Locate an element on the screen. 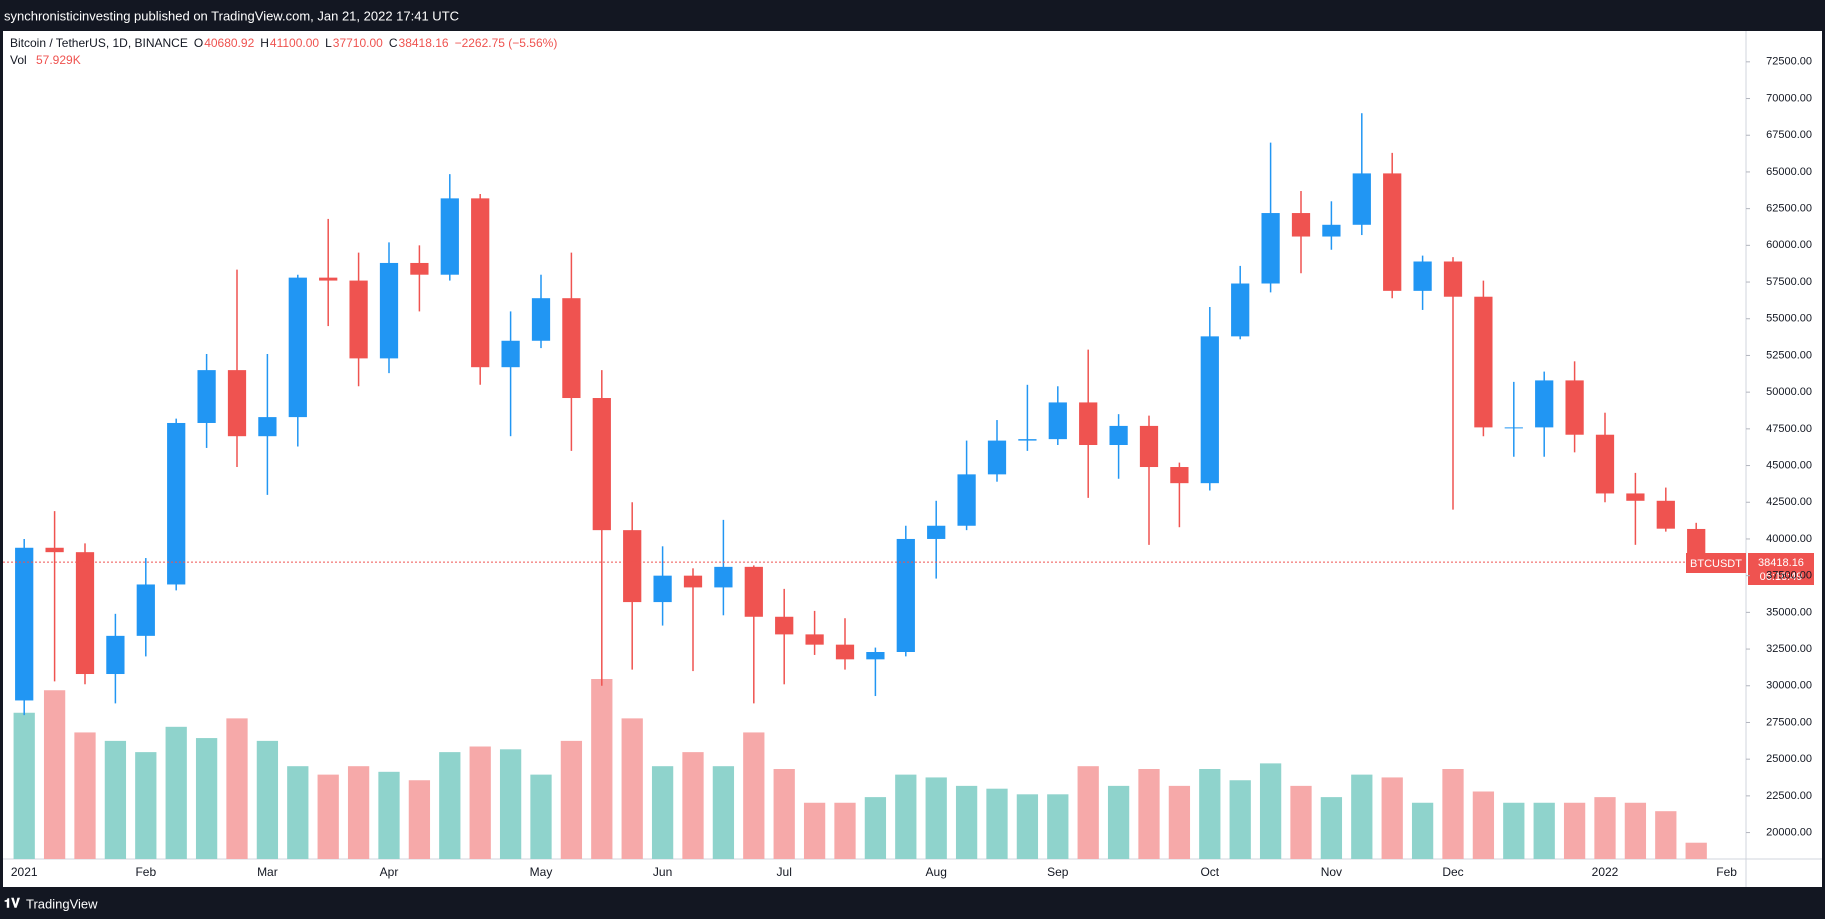  c-label: C is located at coordinates (393, 43).